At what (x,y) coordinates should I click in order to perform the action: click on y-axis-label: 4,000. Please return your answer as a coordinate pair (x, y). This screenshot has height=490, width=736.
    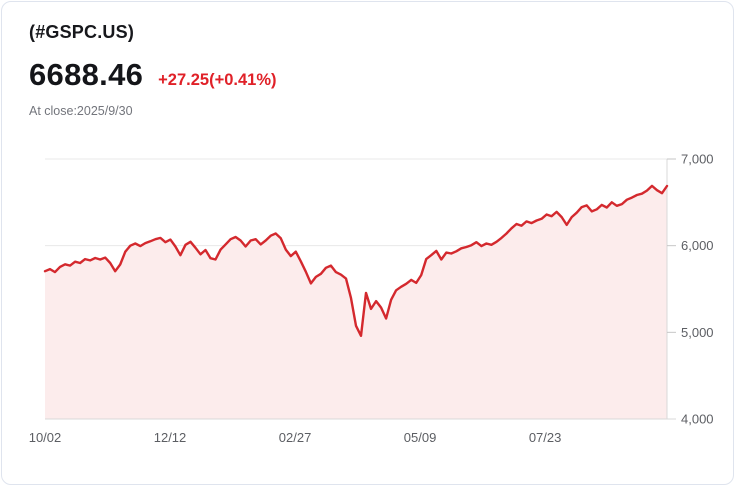
    Looking at the image, I should click on (697, 419).